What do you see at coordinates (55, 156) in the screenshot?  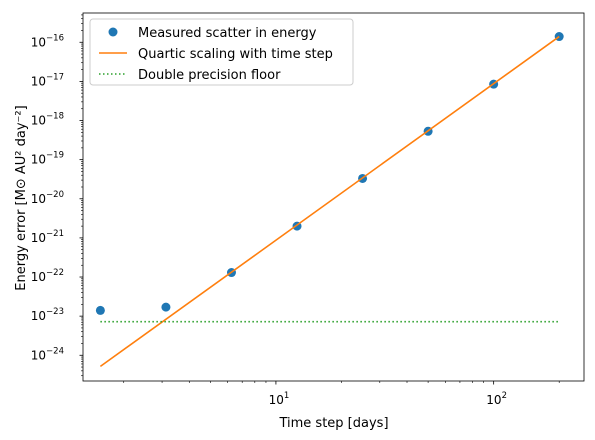 I see `y-tick-exponent: −19` at bounding box center [55, 156].